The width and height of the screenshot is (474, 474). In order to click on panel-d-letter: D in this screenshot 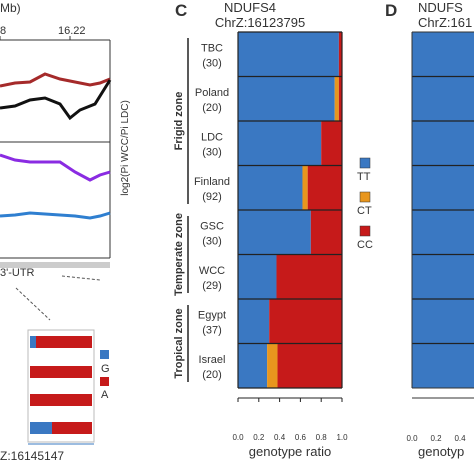, I will do `click(391, 10)`.